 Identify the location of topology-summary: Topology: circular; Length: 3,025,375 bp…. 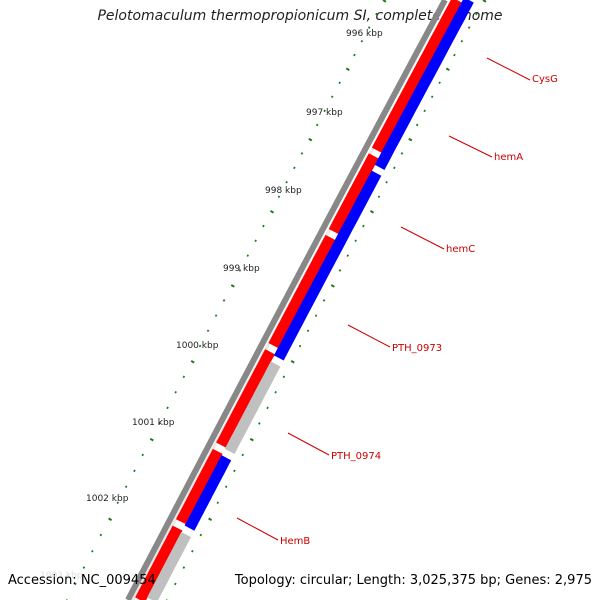
(413, 580).